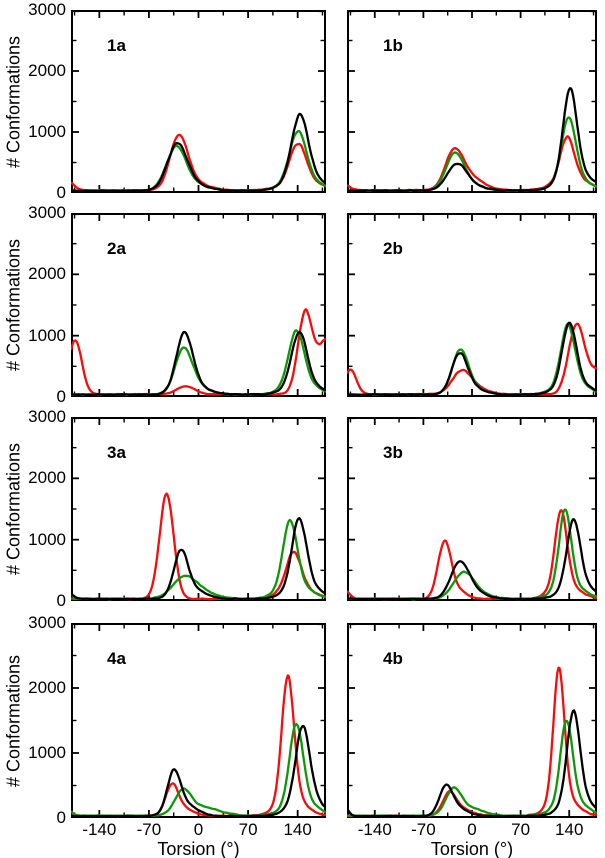 The width and height of the screenshot is (605, 858). I want to click on panel-3b, so click(472, 509).